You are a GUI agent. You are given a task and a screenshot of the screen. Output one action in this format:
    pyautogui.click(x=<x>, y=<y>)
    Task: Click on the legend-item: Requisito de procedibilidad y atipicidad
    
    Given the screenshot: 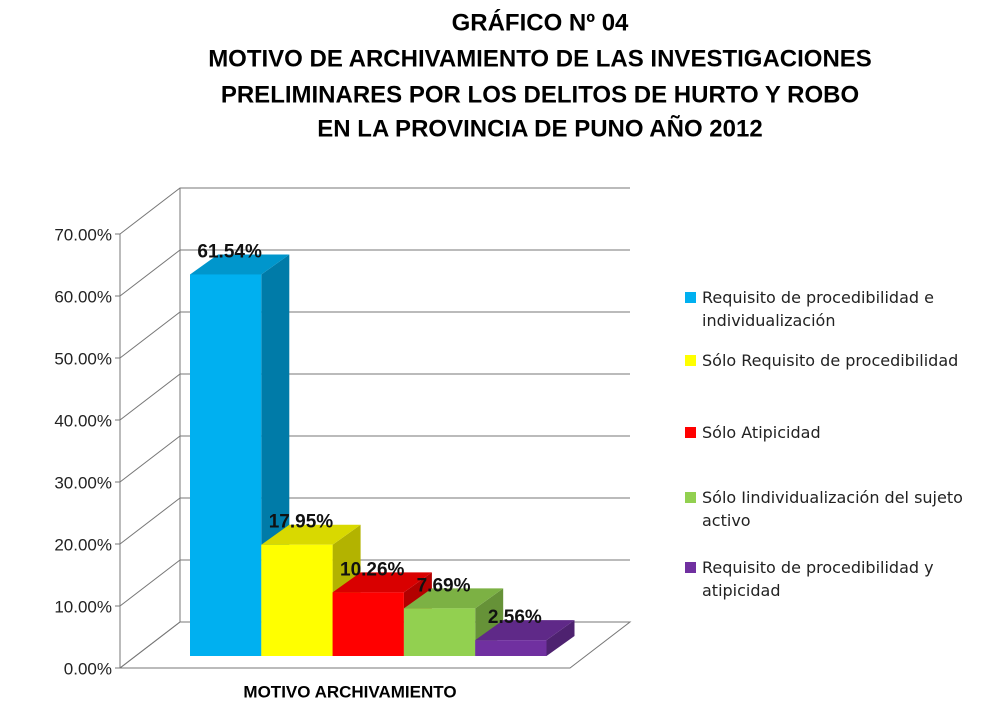 What is the action you would take?
    pyautogui.click(x=835, y=579)
    